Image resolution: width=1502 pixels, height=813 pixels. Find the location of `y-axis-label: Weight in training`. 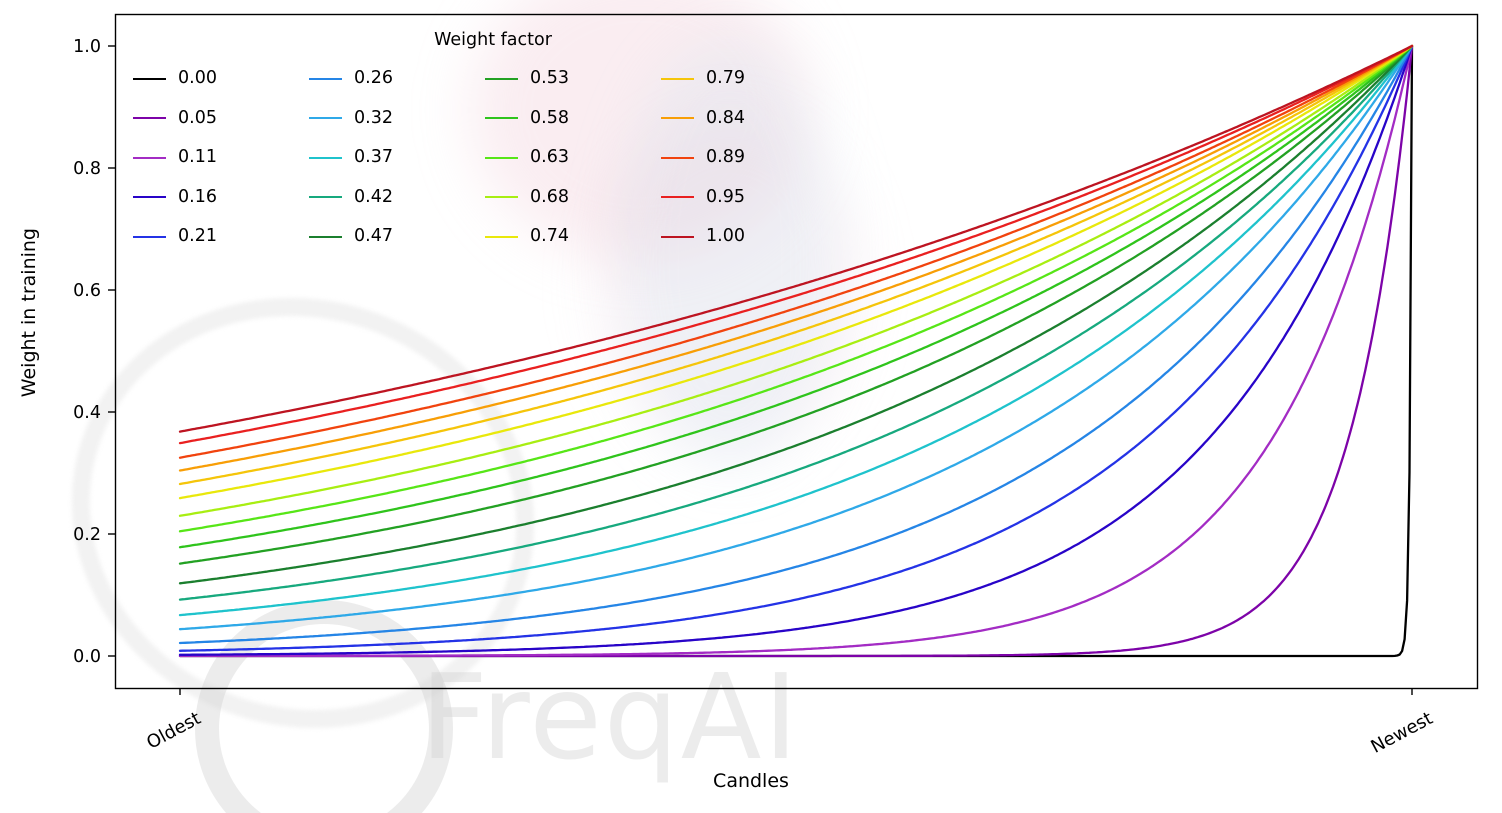

y-axis-label: Weight in training is located at coordinates (29, 313).